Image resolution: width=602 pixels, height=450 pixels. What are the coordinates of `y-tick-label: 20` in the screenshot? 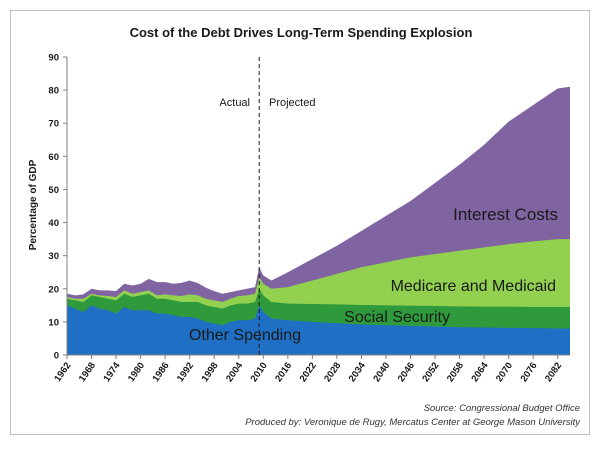 It's located at (53, 289).